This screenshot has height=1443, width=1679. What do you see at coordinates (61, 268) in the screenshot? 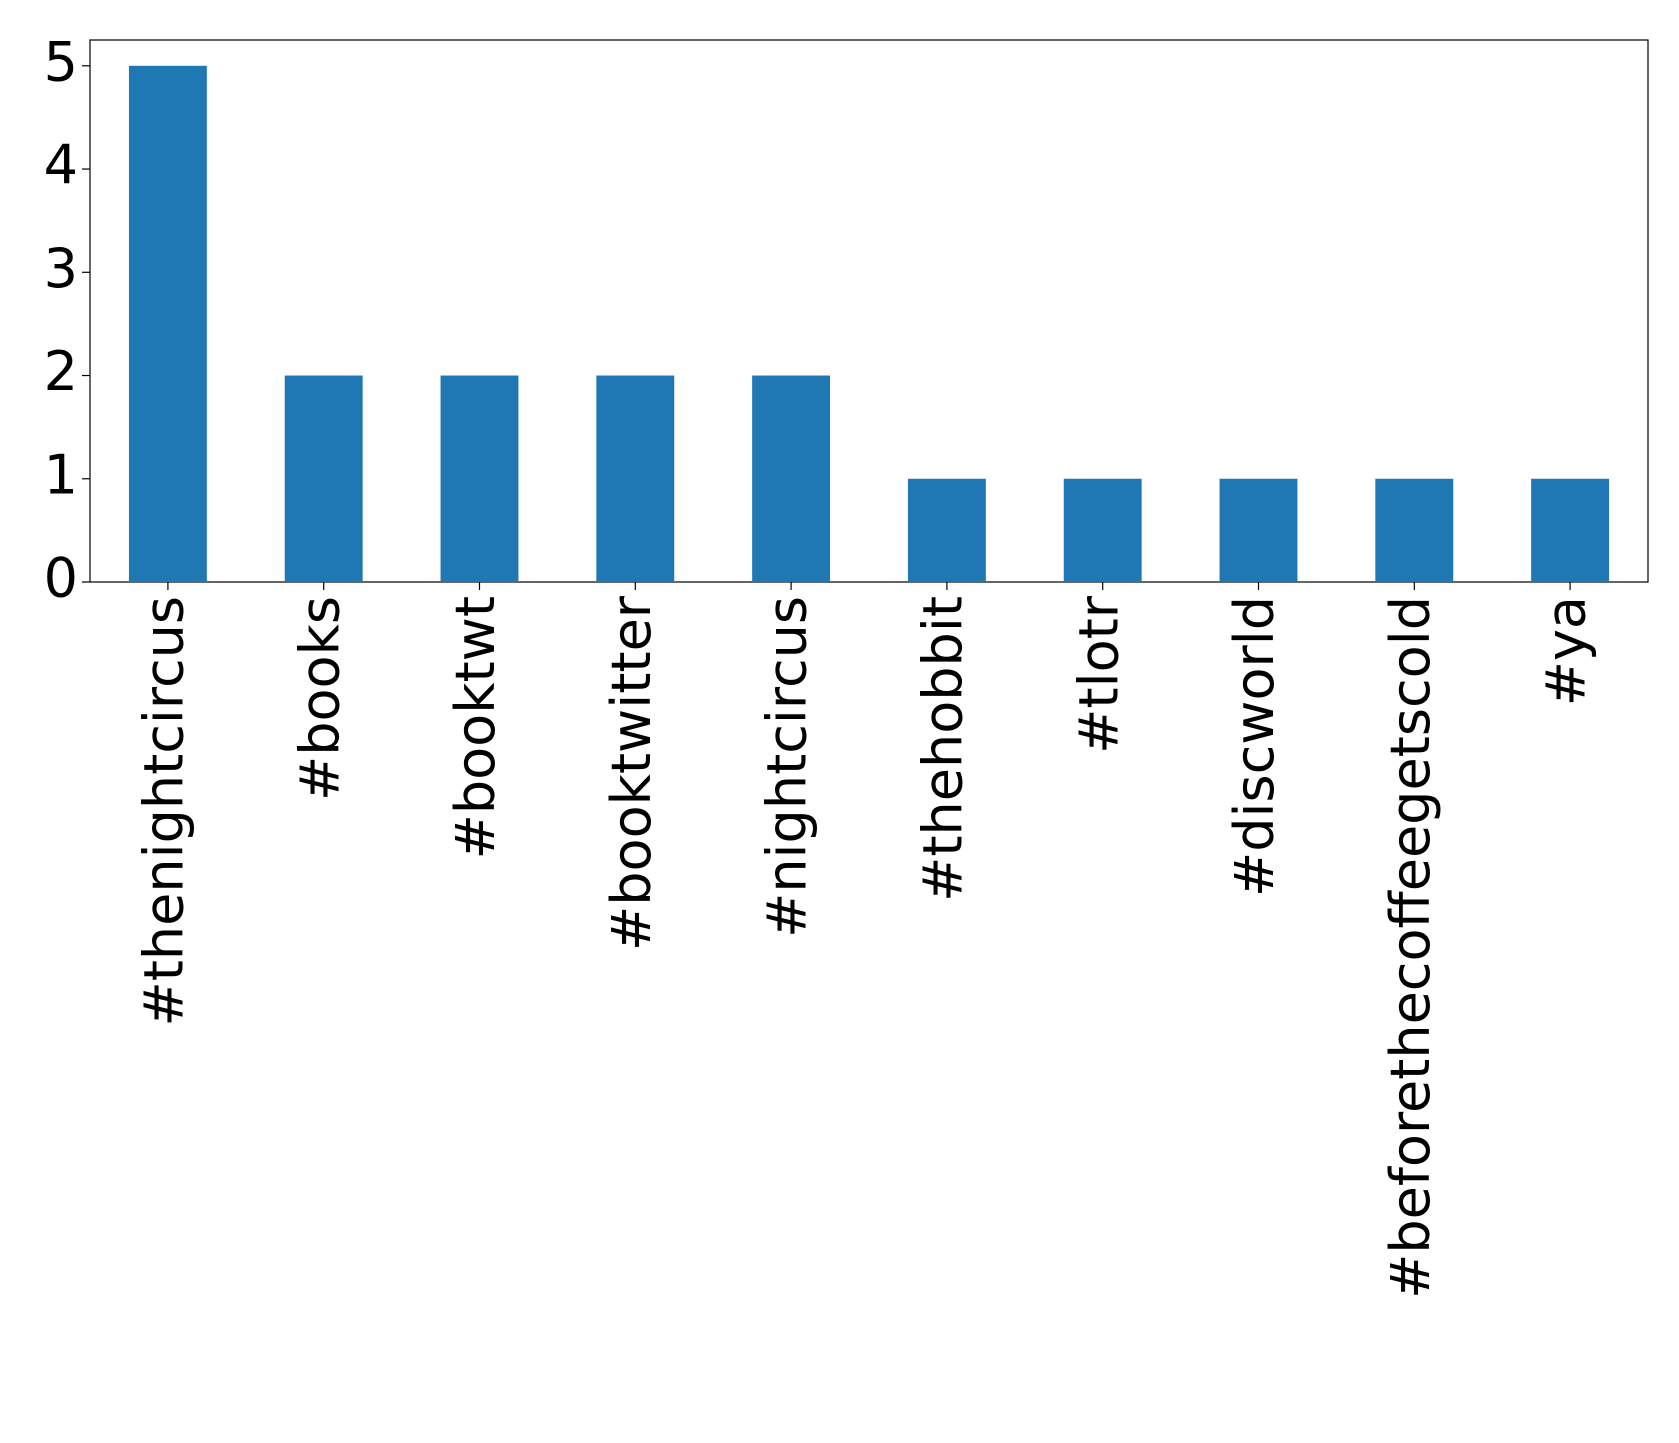
I see `y-tick-label: 3` at bounding box center [61, 268].